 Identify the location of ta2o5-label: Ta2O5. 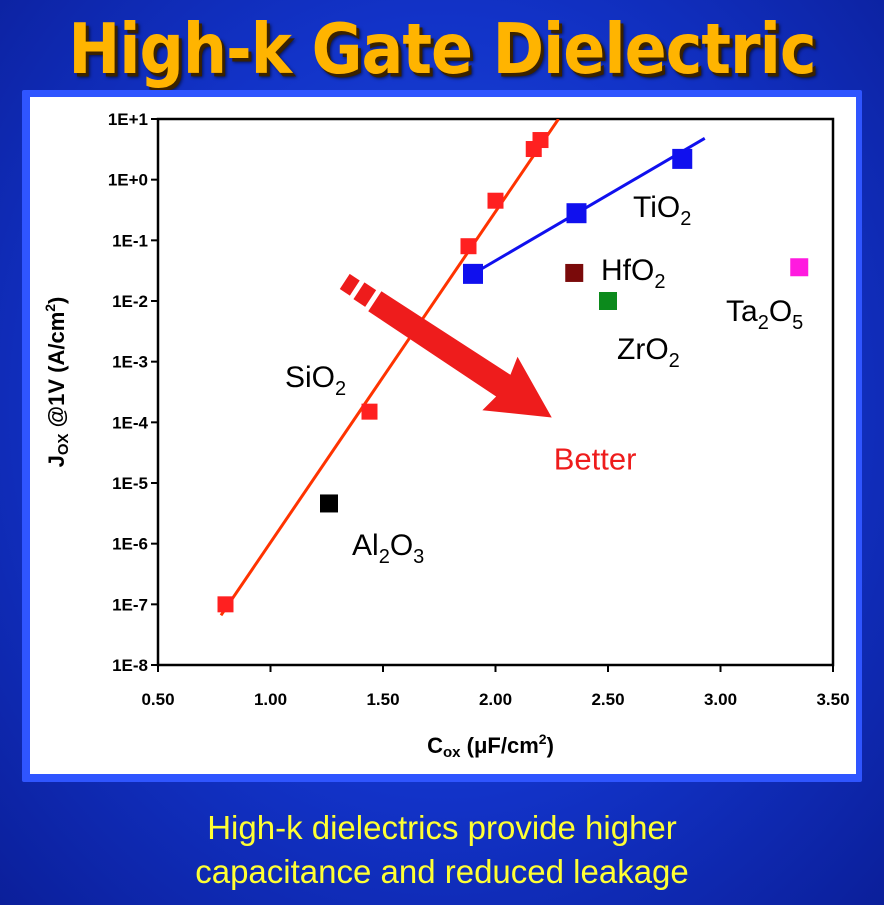
(764, 314).